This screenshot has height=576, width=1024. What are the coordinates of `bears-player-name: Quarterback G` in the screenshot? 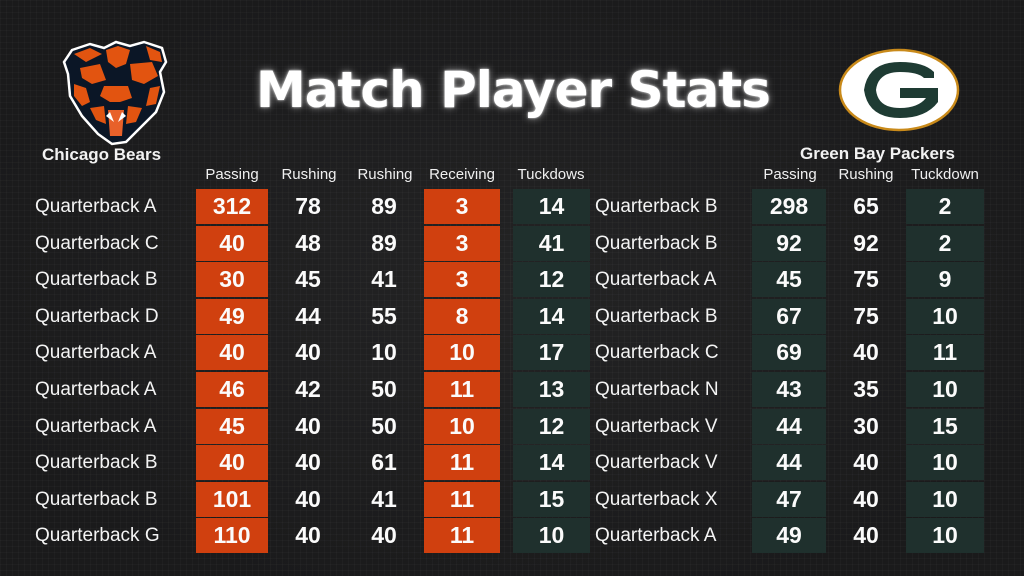 It's located at (97, 536).